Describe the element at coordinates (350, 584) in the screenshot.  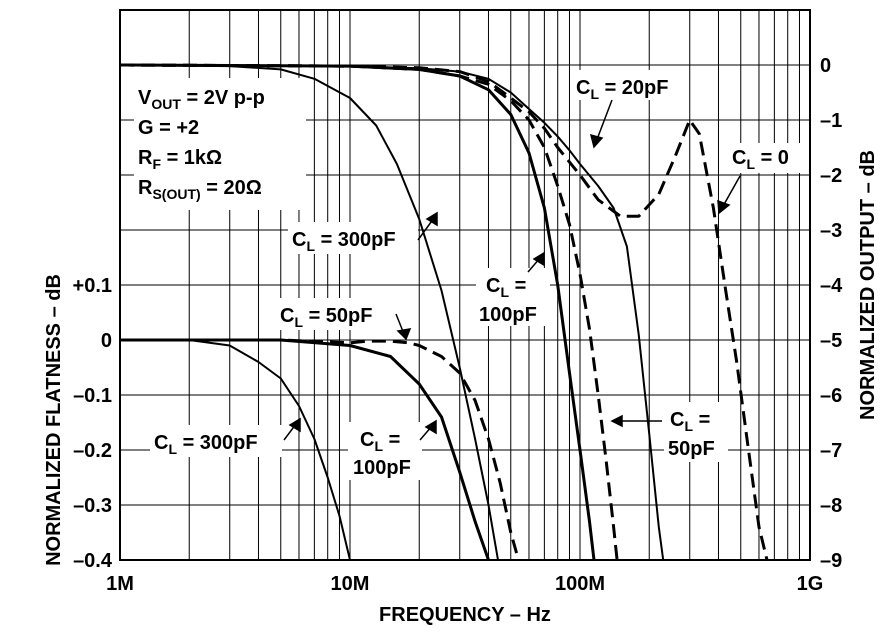
I see `x-tick-label: 10M` at that location.